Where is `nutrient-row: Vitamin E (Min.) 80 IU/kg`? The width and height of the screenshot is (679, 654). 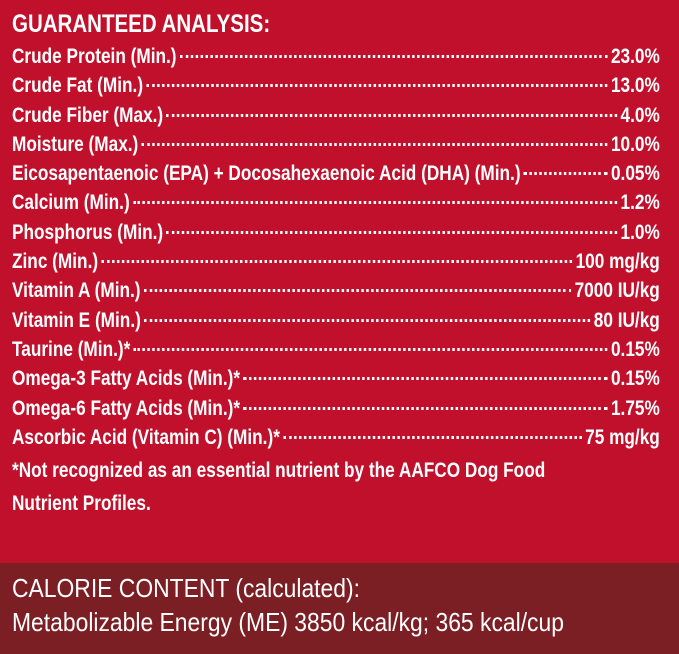
nutrient-row: Vitamin E (Min.) 80 IU/kg is located at coordinates (336, 320).